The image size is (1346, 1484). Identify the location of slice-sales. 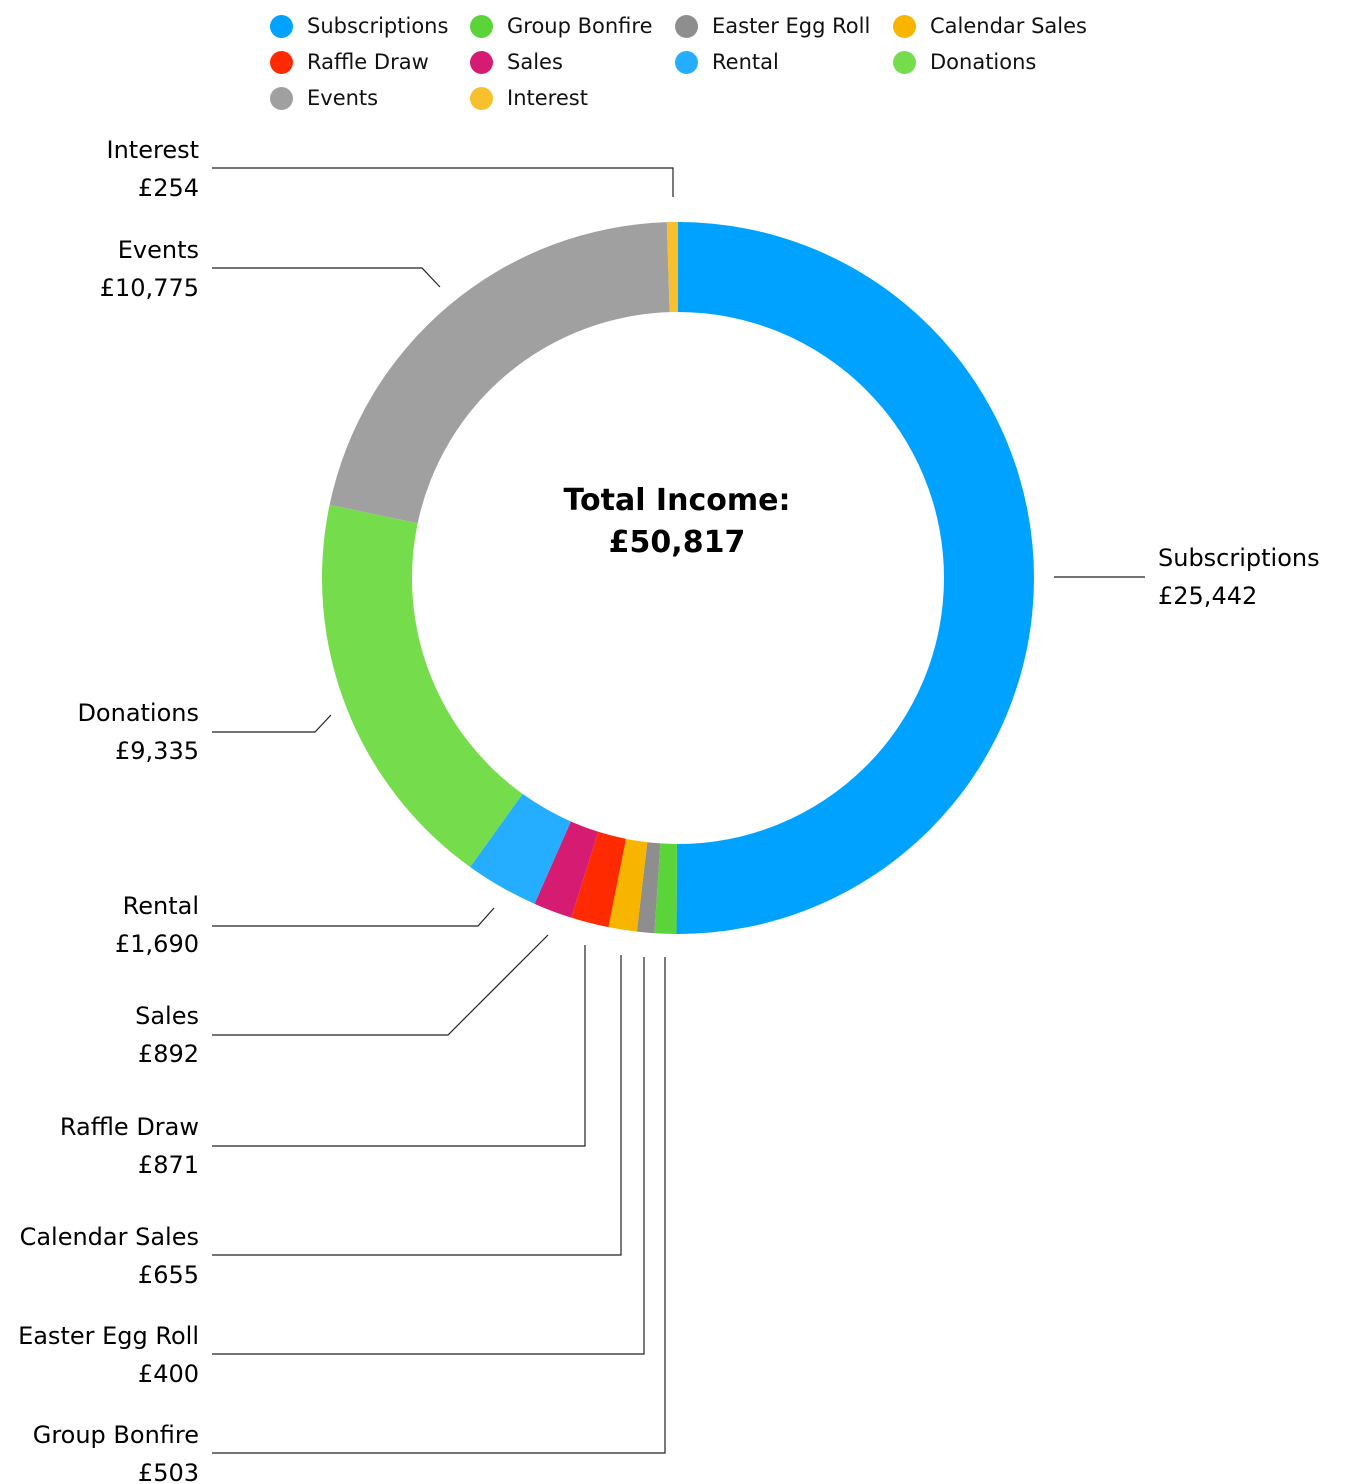
(566, 869).